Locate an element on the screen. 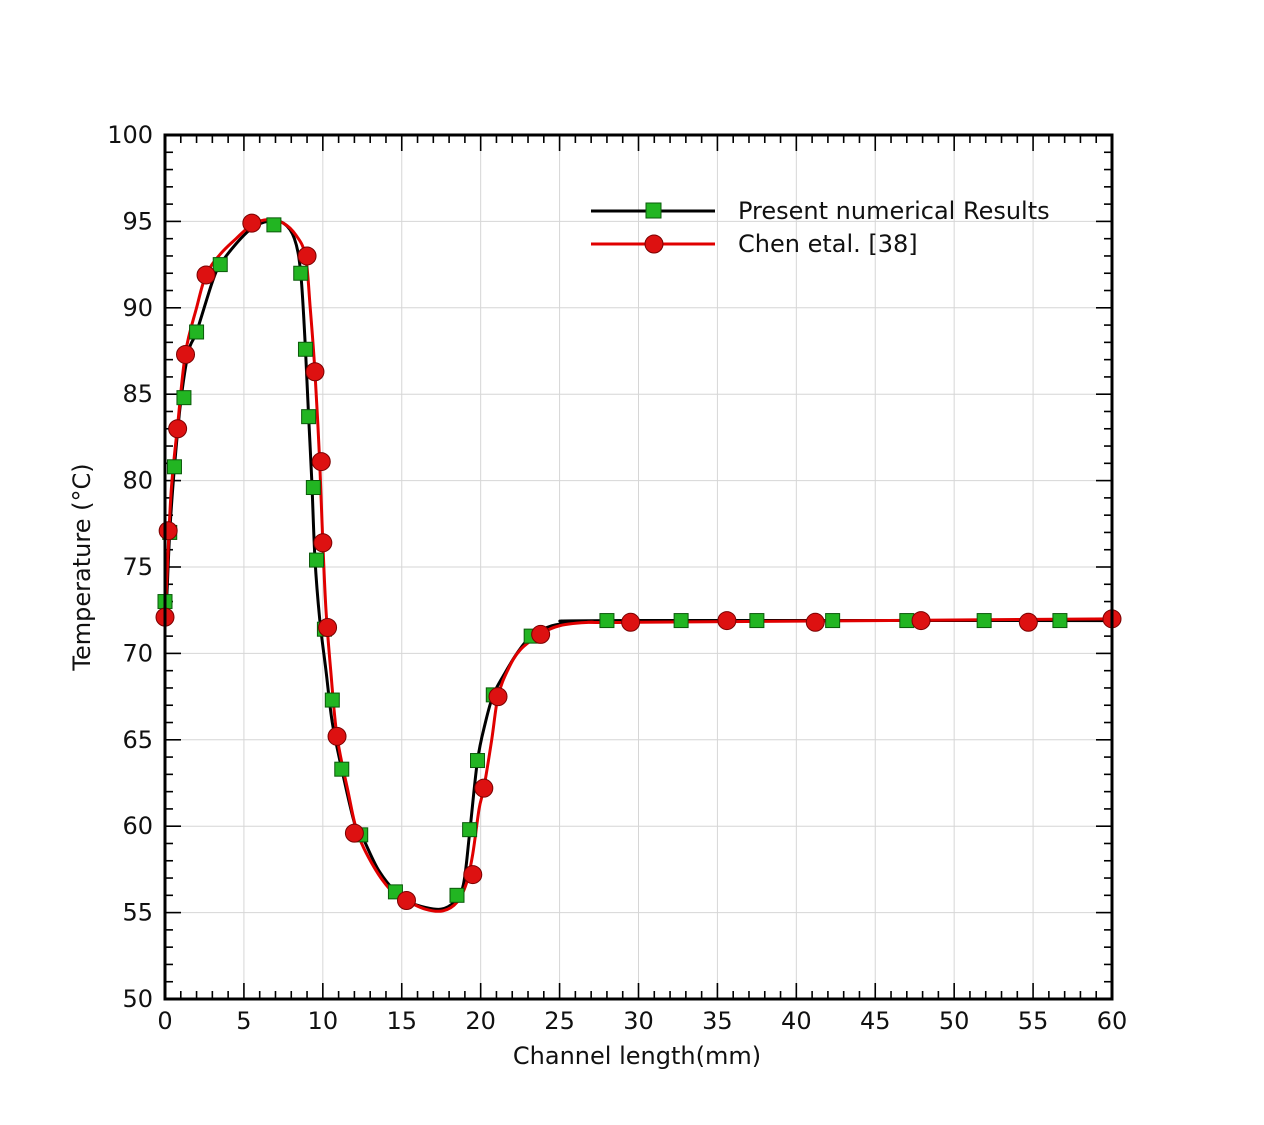 The image size is (1264, 1125). x-axis-title: Channel length(mm) is located at coordinates (637, 1056).